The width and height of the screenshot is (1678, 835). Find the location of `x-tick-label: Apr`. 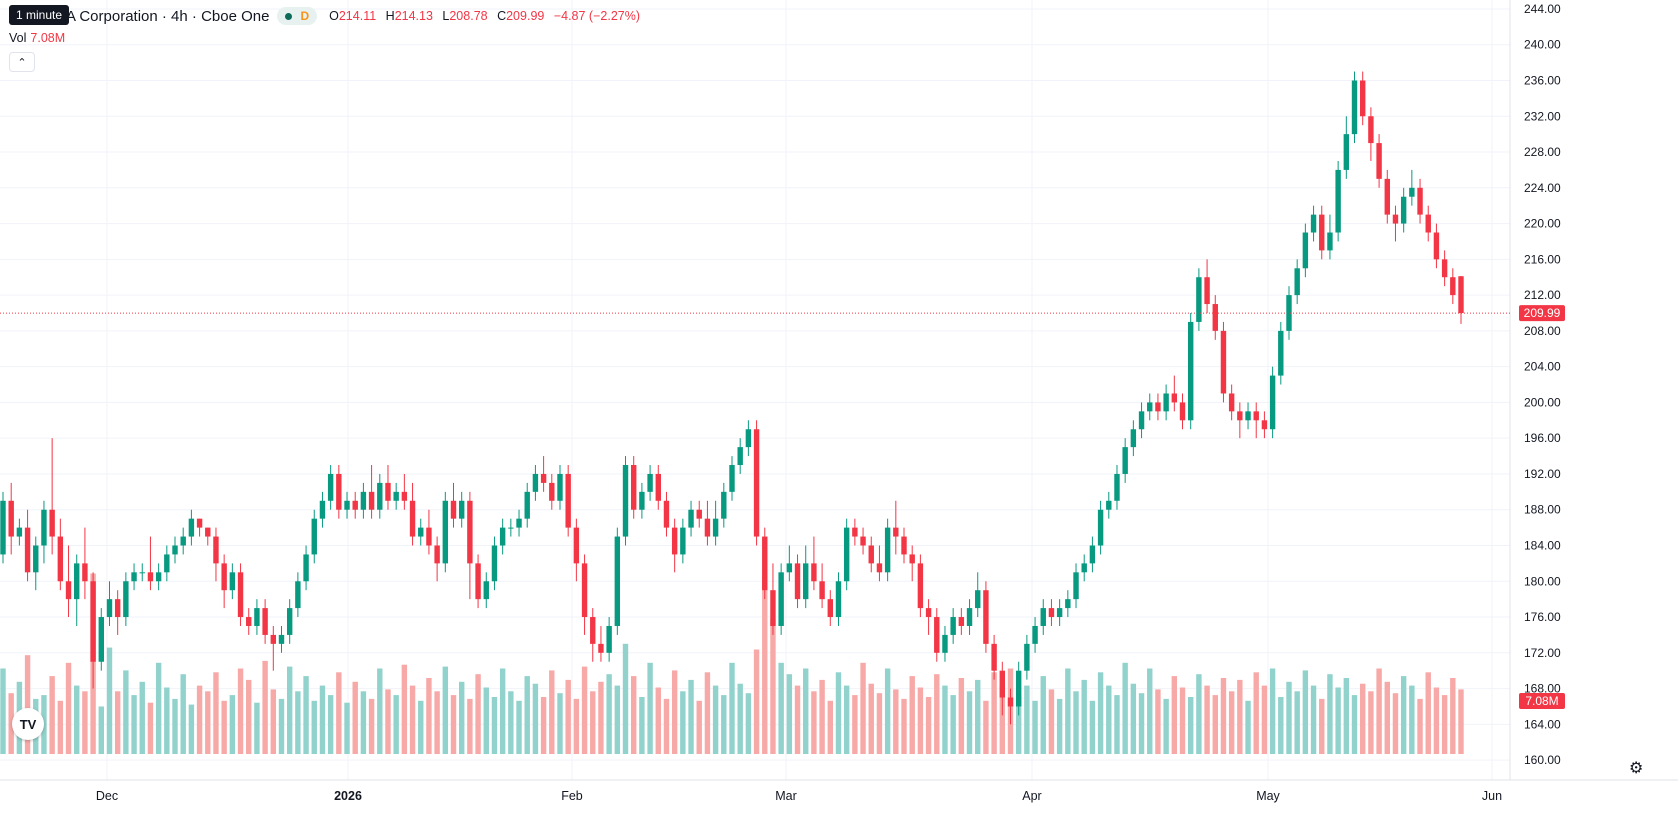

x-tick-label: Apr is located at coordinates (1031, 796).